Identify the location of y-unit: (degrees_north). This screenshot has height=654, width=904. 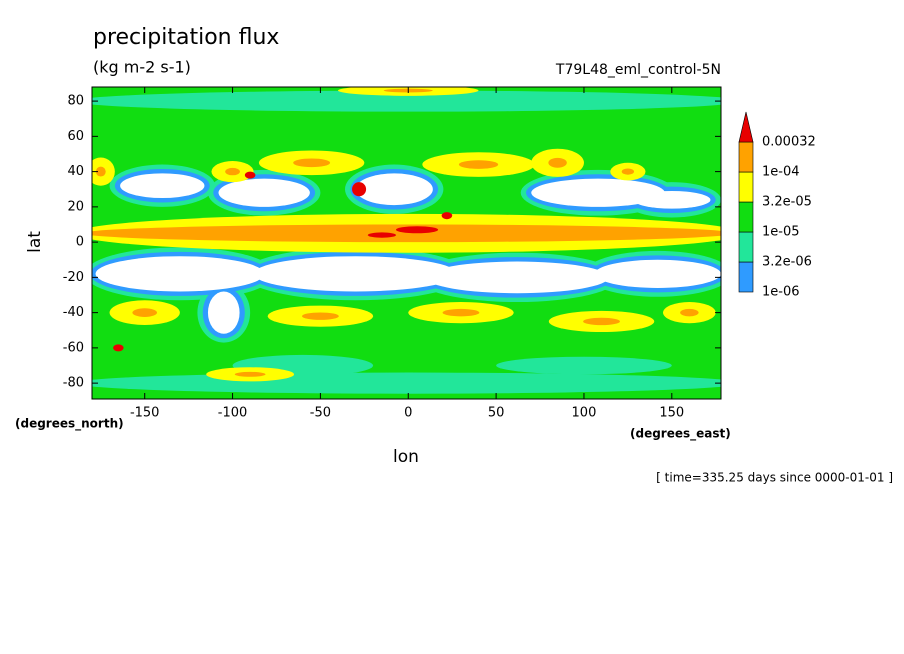
(69, 424).